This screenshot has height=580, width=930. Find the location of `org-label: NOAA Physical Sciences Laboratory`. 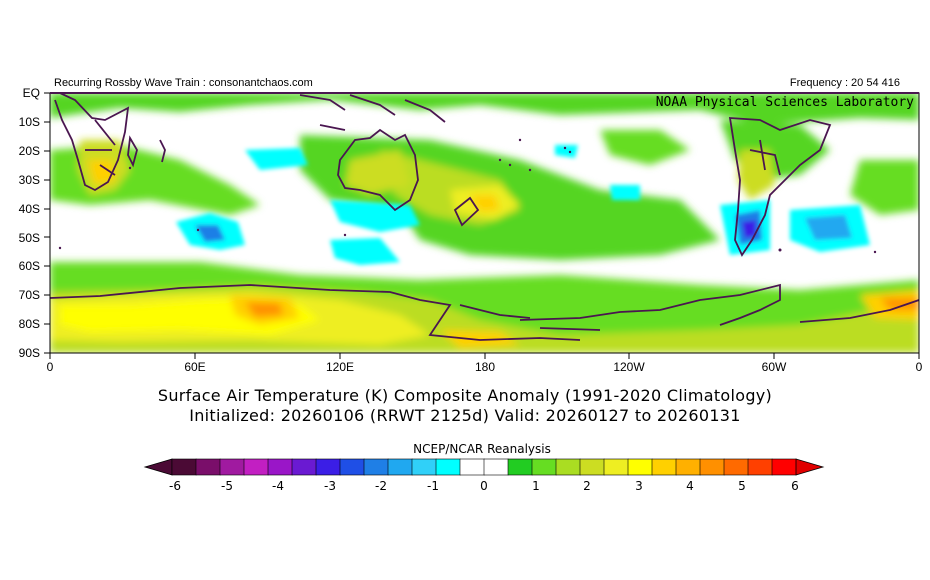

org-label: NOAA Physical Sciences Laboratory is located at coordinates (784, 102).